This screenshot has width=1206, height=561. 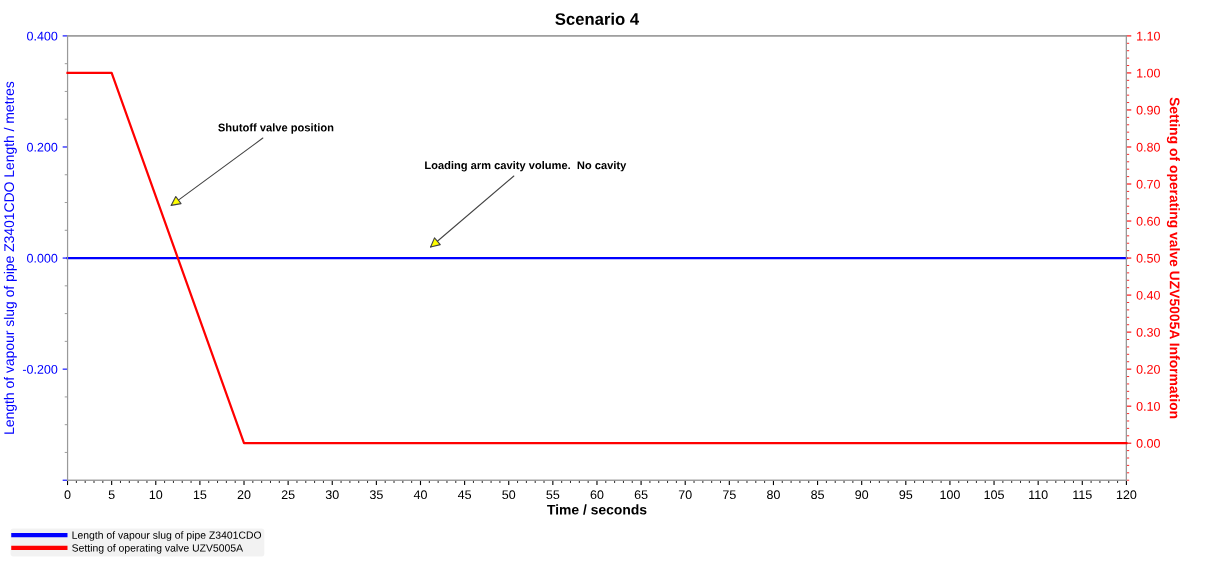 I want to click on y2-tick-label: 0.40, so click(x=1148, y=295).